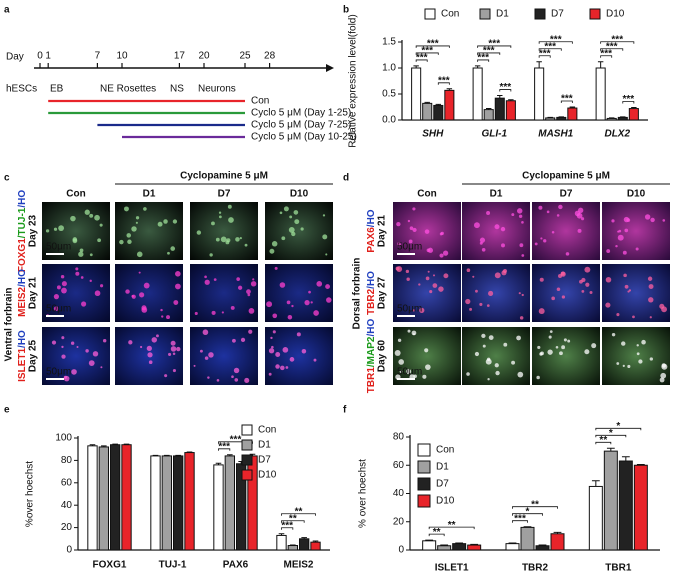 This screenshot has width=675, height=580. What do you see at coordinates (371, 380) in the screenshot?
I see `marker-part: TBR1` at bounding box center [371, 380].